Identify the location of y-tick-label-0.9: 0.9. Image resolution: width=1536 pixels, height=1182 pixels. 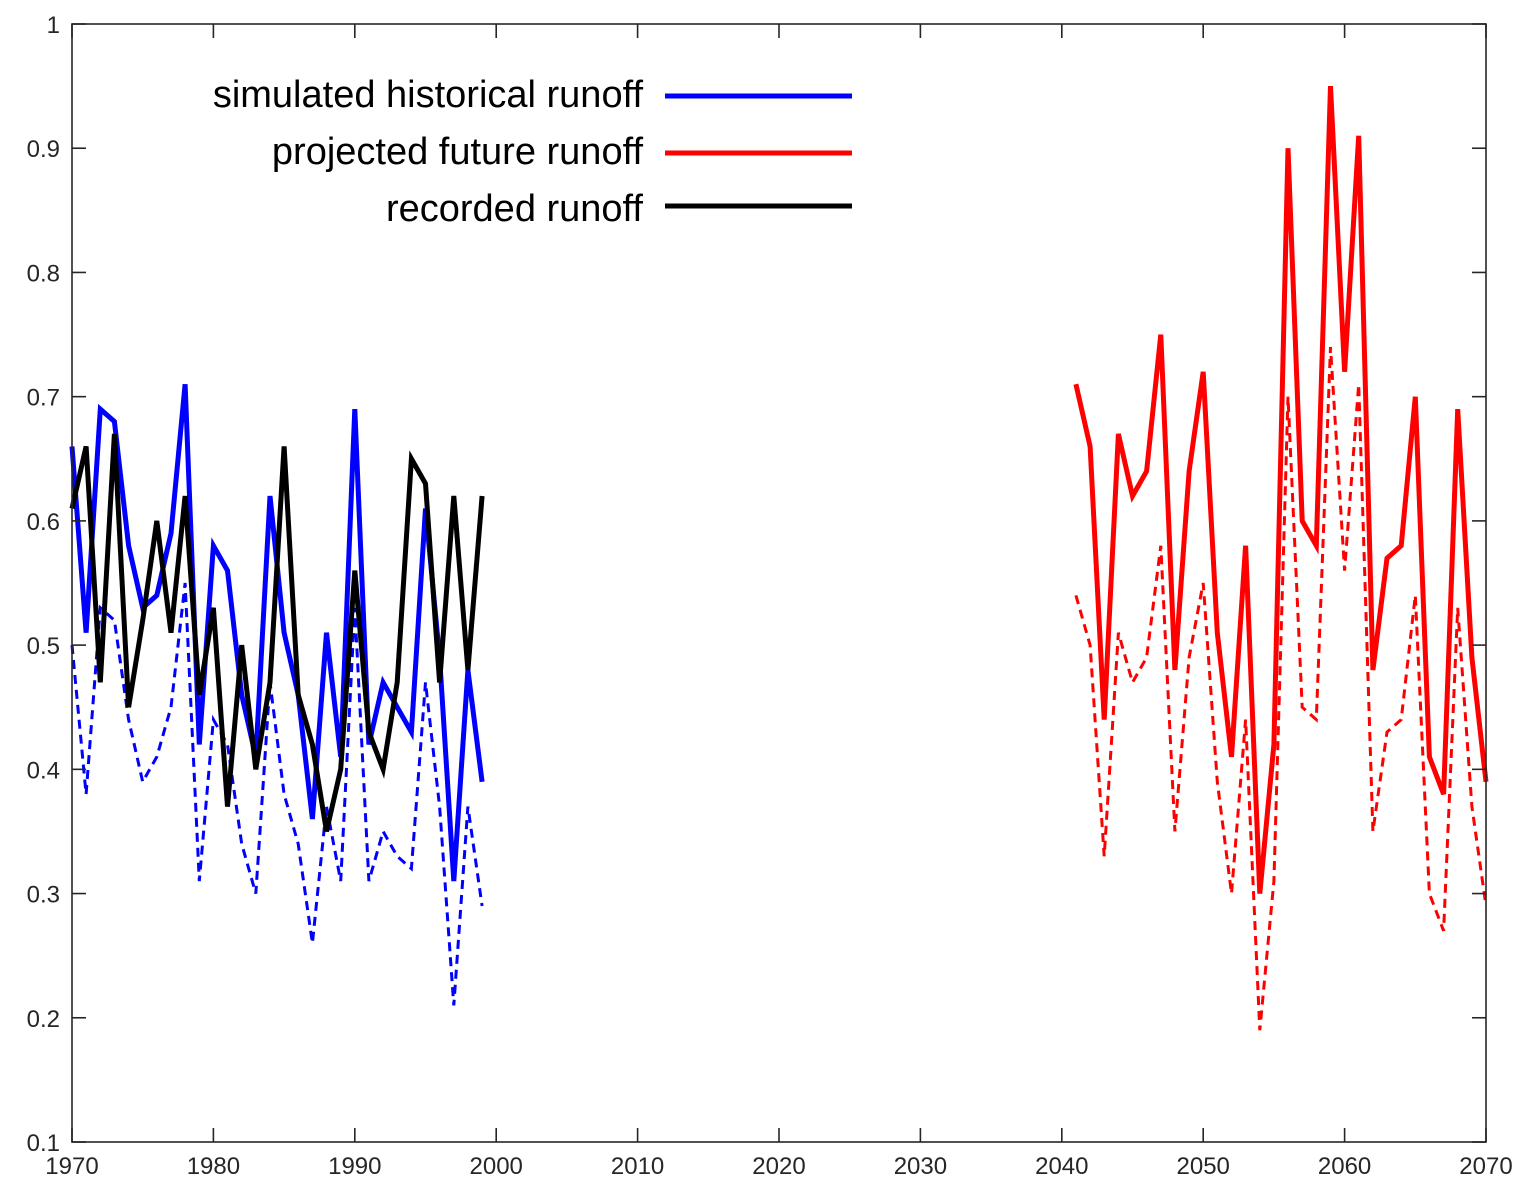
(43, 149).